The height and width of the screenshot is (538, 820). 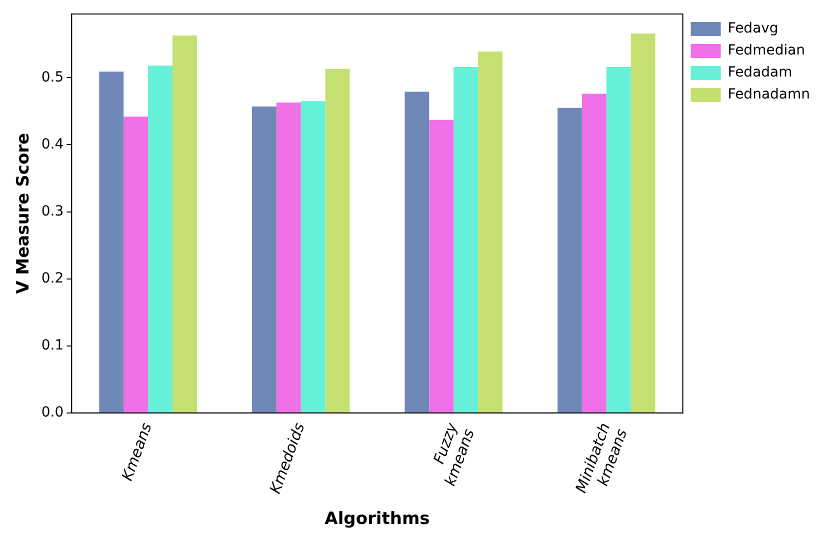 I want to click on y-axis-title: V Measure Score, so click(x=24, y=213).